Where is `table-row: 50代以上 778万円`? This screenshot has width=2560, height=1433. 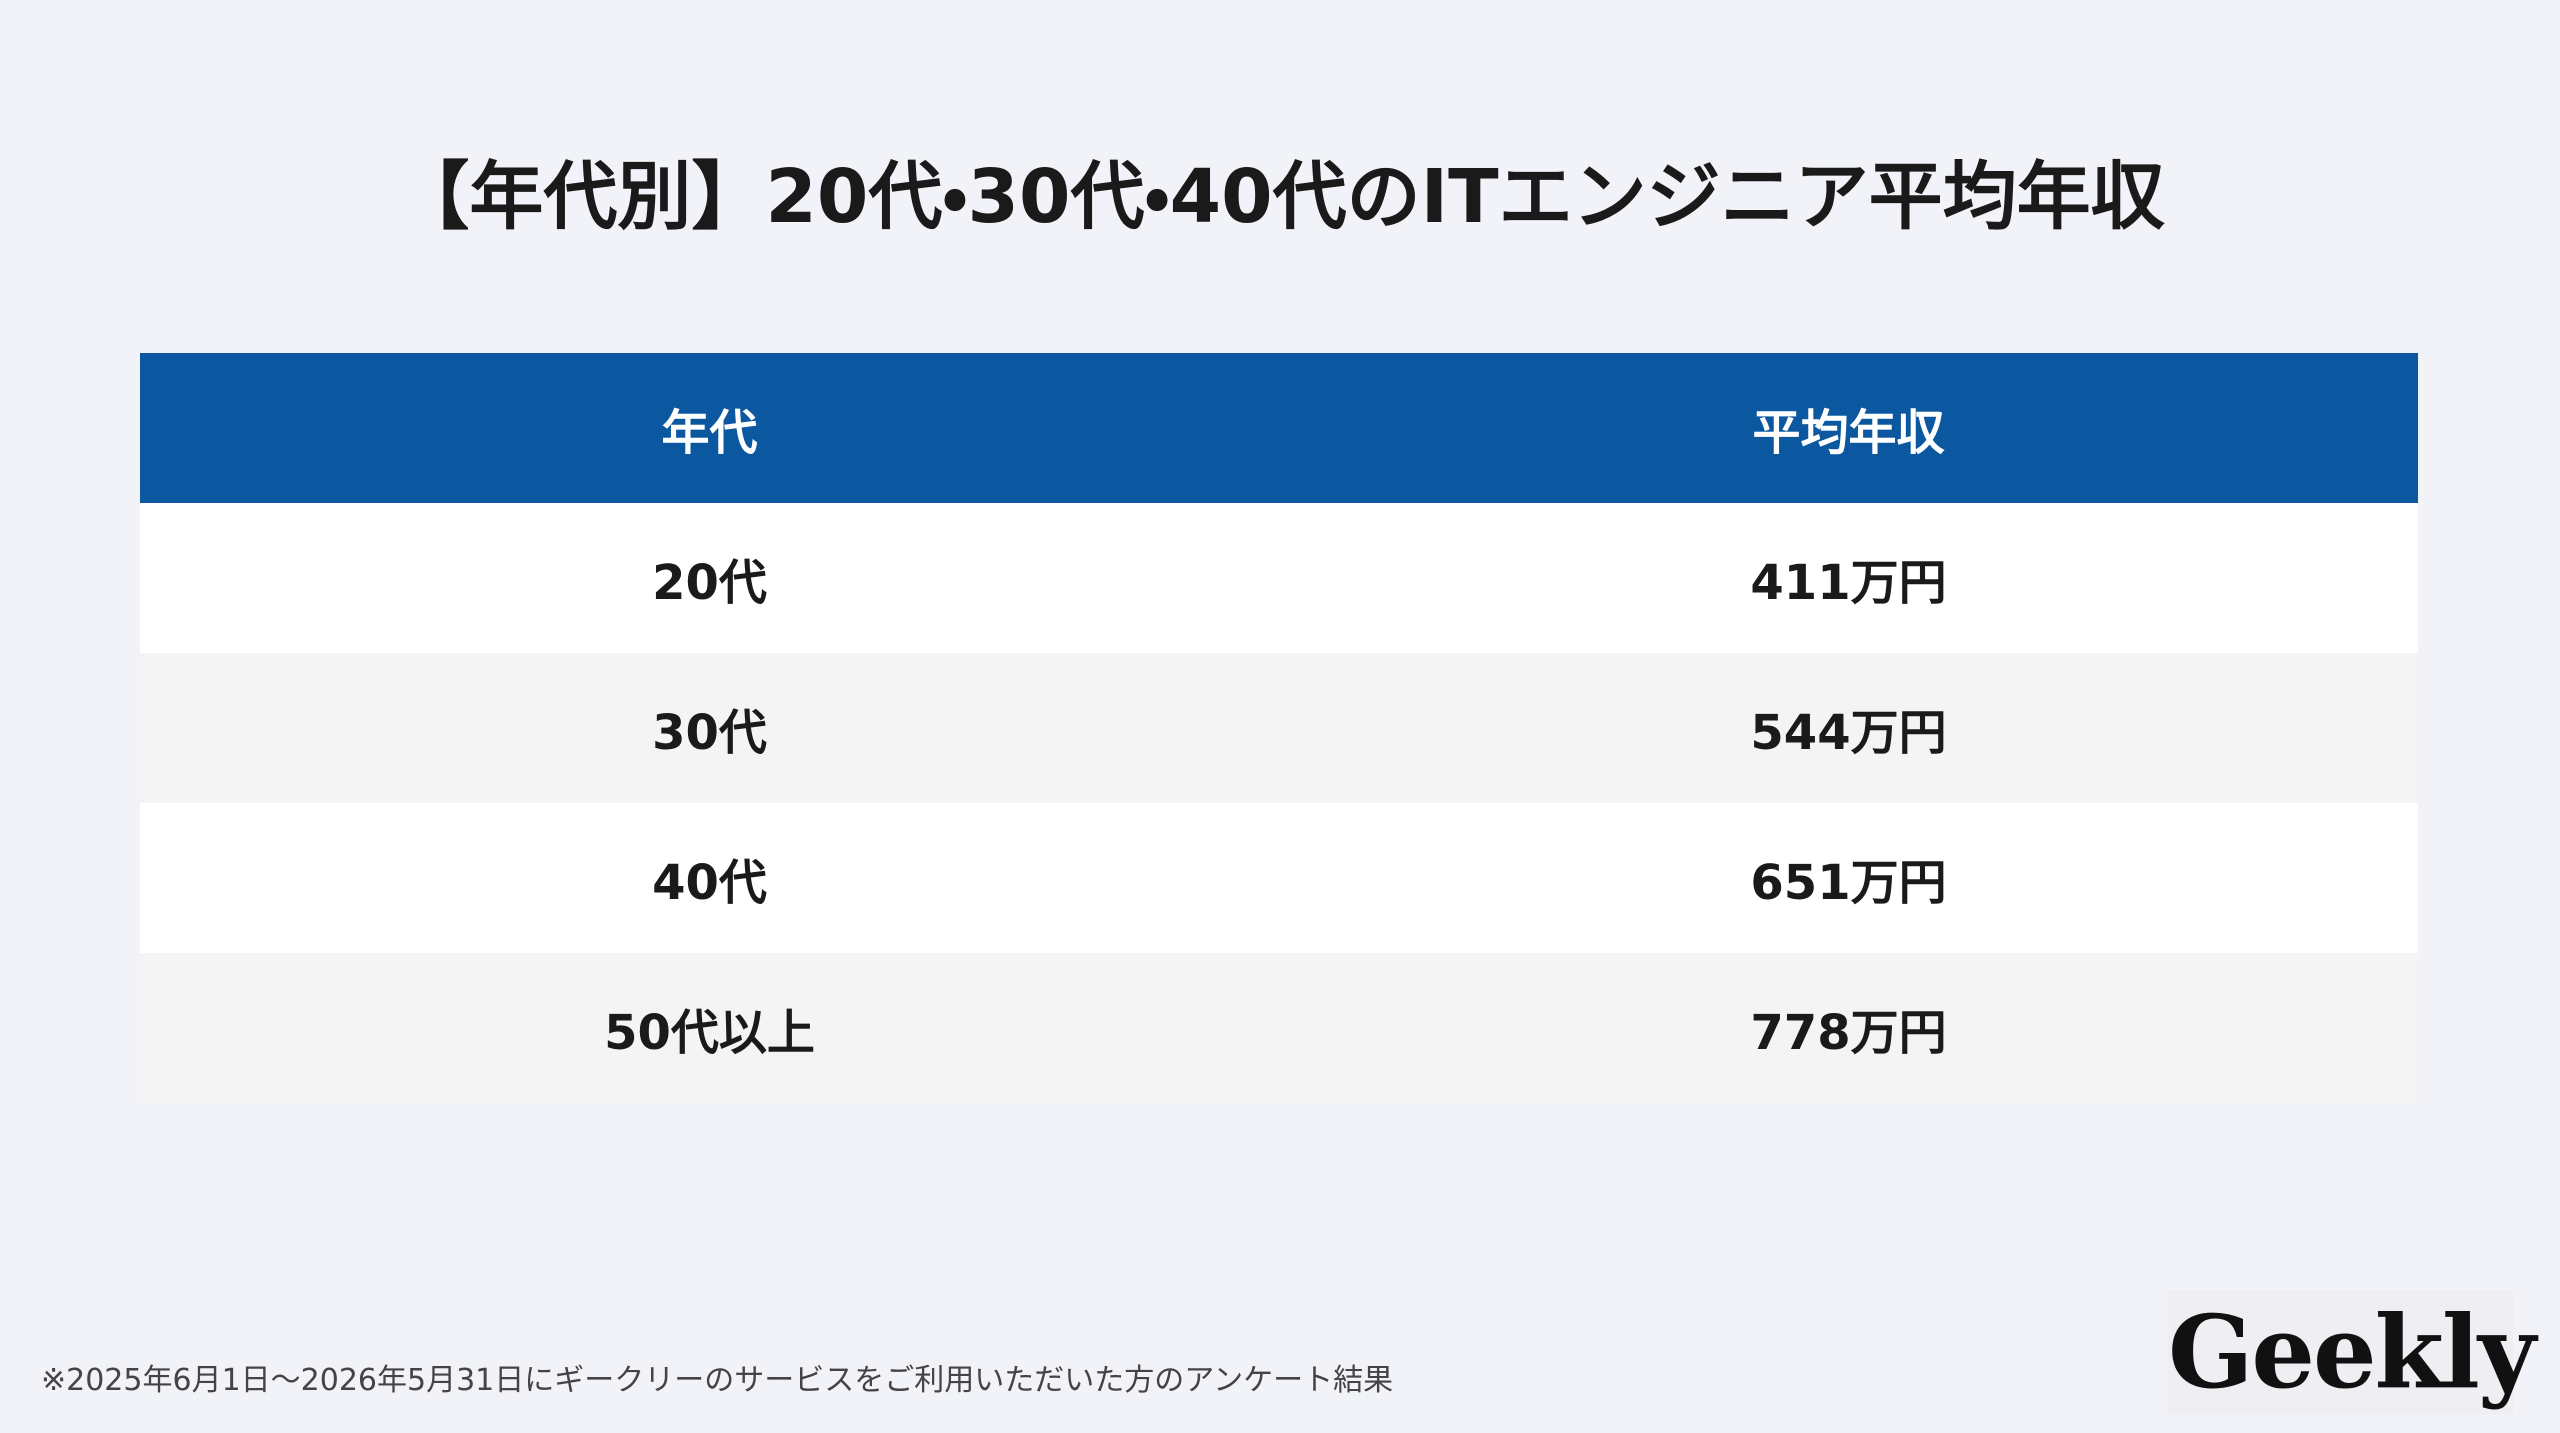
table-row: 50代以上 778万円 is located at coordinates (1279, 1028).